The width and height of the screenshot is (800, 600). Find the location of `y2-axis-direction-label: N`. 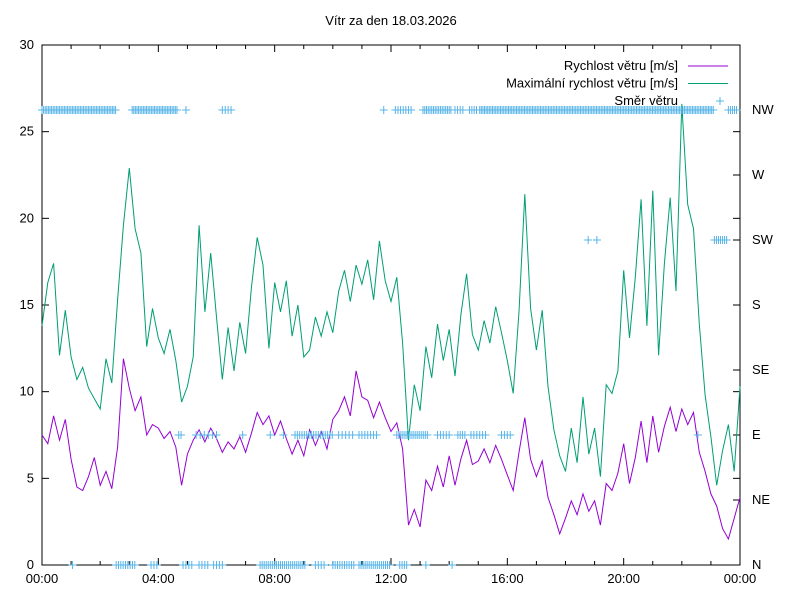

y2-axis-direction-label: N is located at coordinates (756, 564).